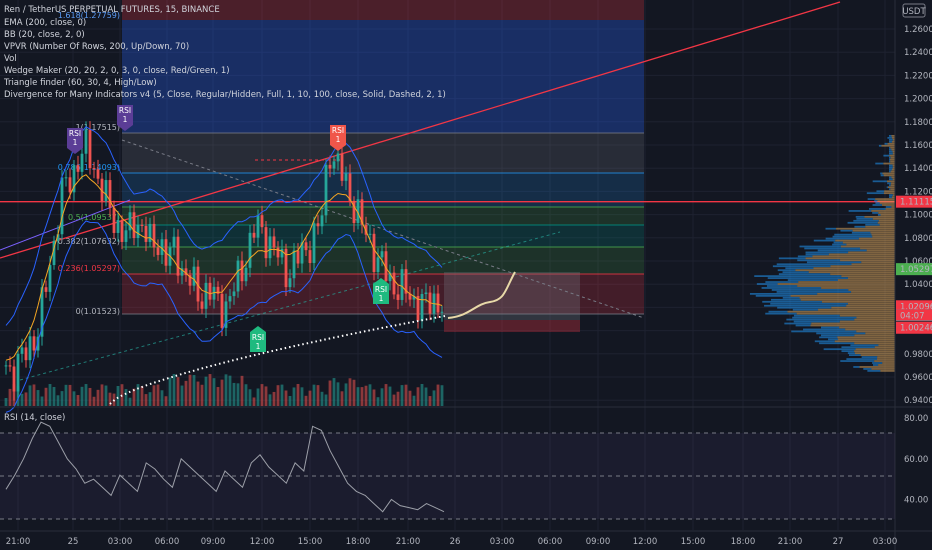 The width and height of the screenshot is (932, 550). Describe the element at coordinates (918, 30) in the screenshot. I see `price-tick-label: 1.26000` at that location.